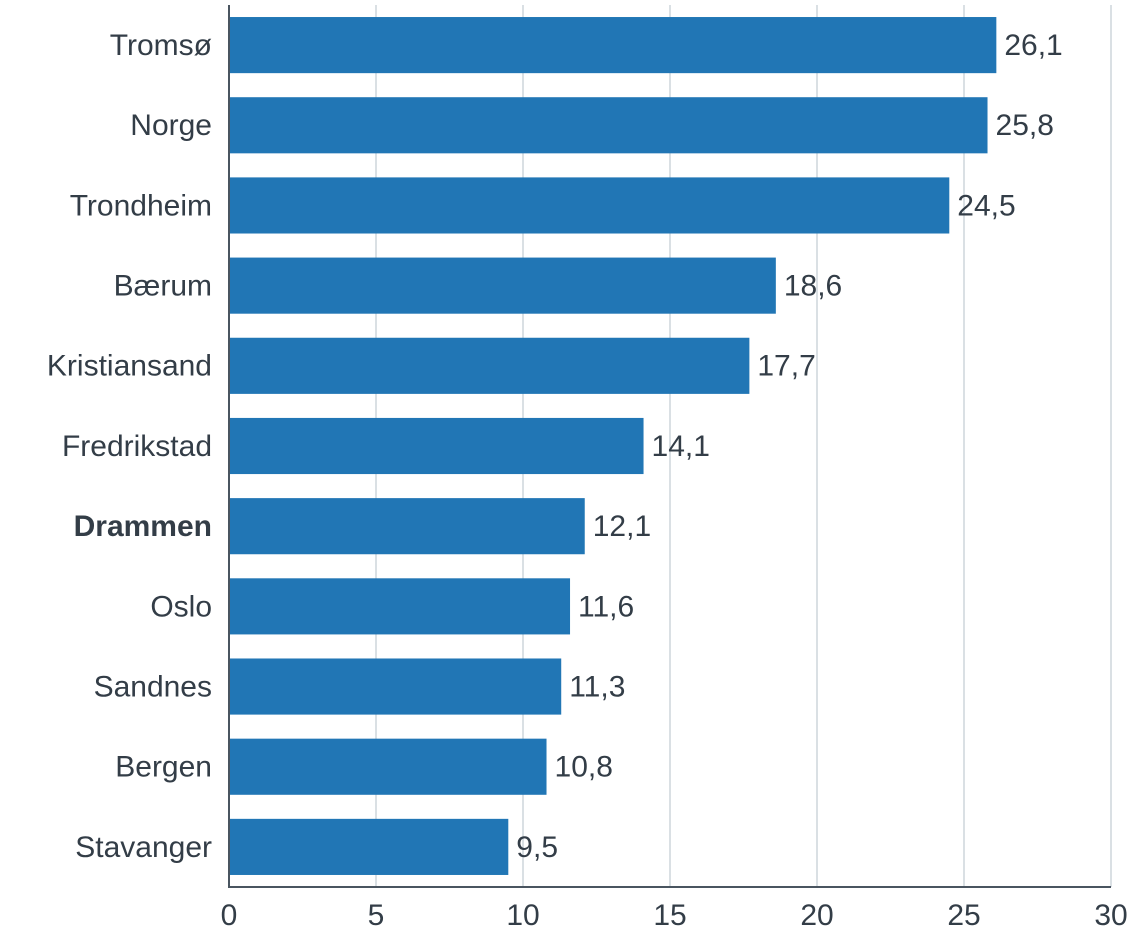  I want to click on x-tick-label: 20, so click(816, 915).